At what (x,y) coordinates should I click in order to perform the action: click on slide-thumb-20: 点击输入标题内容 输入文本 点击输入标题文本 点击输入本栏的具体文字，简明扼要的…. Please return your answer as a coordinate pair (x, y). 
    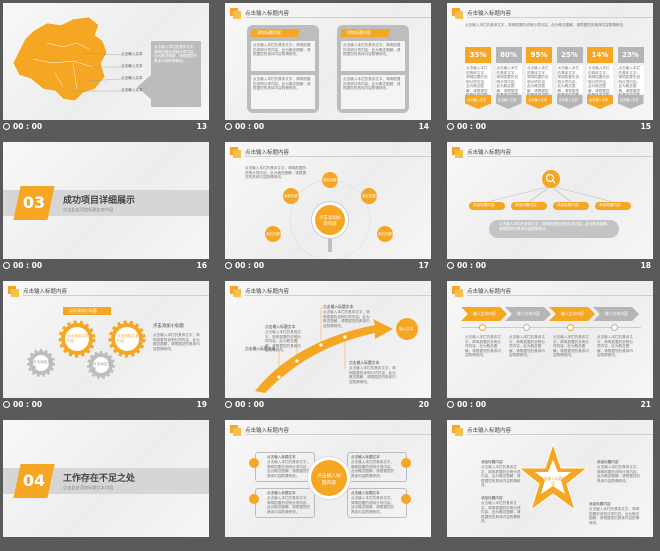
    Looking at the image, I should click on (328, 345).